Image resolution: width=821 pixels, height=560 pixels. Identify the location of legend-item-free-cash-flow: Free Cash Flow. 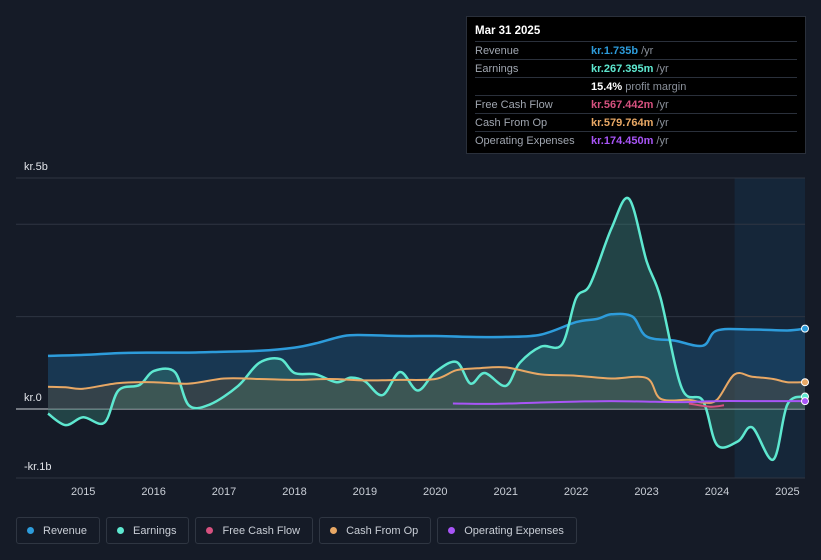
(254, 530).